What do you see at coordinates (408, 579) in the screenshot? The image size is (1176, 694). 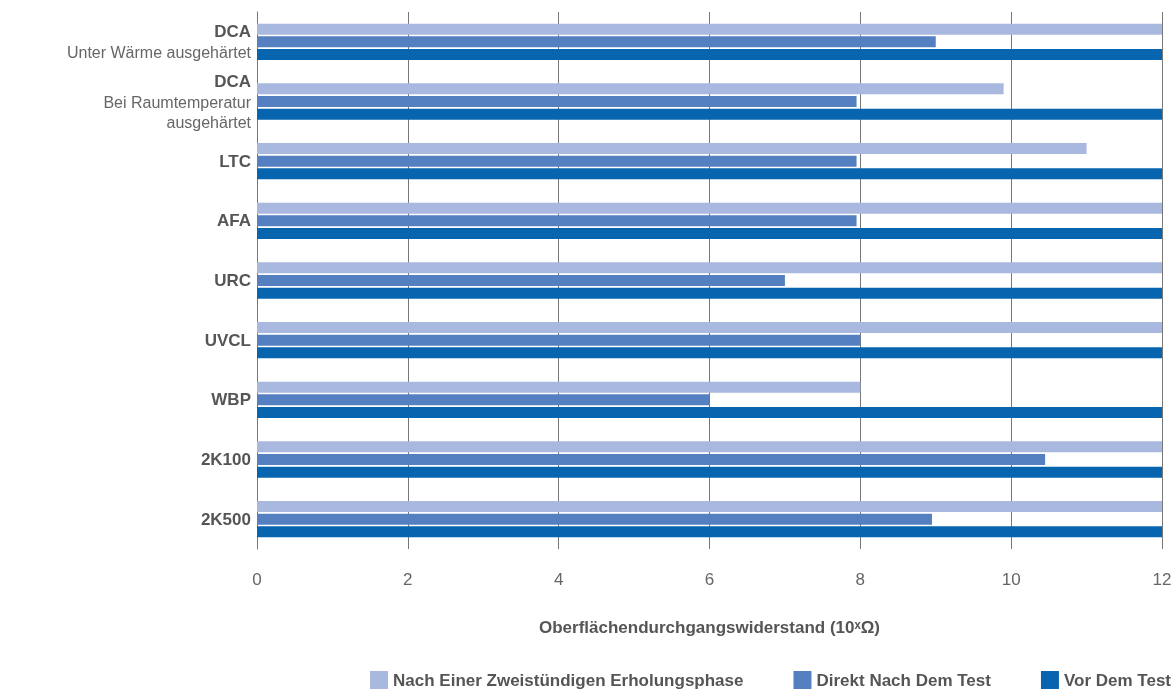 I see `x-tick-label: 2` at bounding box center [408, 579].